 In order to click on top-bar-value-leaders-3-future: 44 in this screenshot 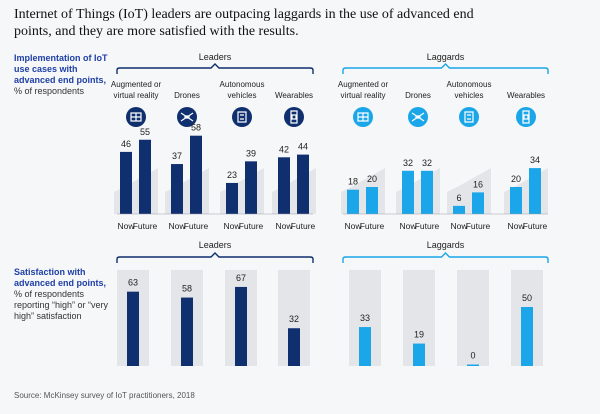, I will do `click(303, 147)`.